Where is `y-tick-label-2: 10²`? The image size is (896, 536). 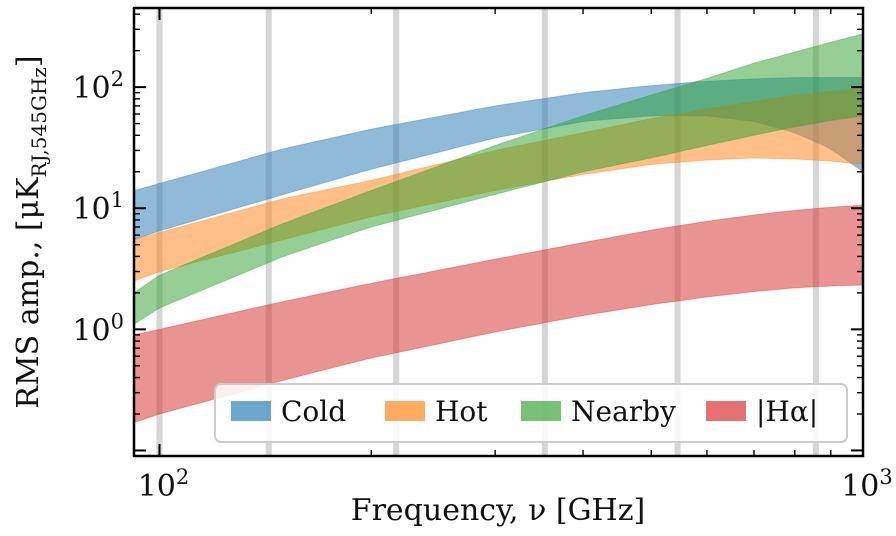
y-tick-label-2: 10² is located at coordinates (98, 86).